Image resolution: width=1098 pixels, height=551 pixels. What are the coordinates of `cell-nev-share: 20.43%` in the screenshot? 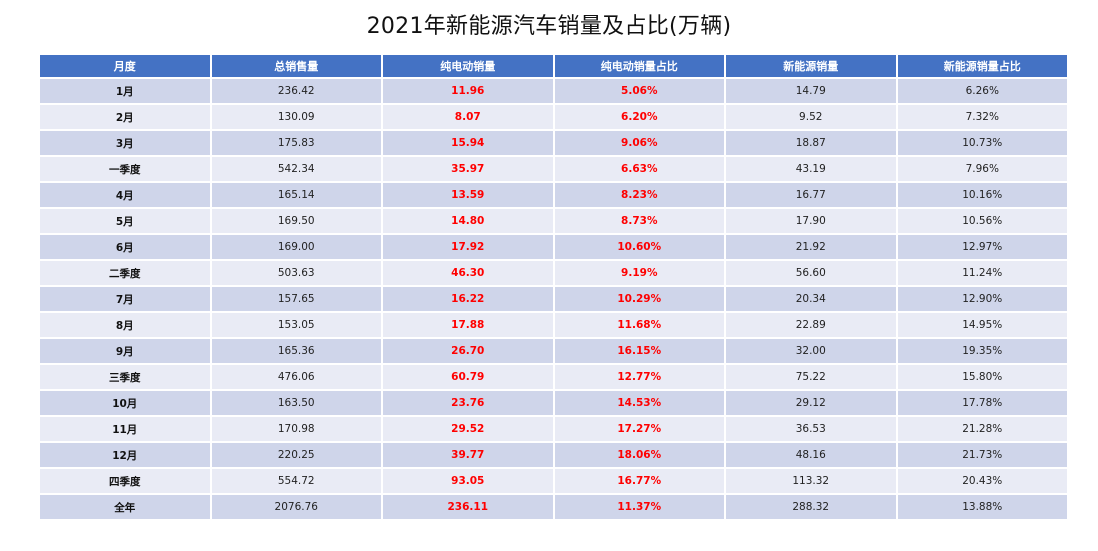 It's located at (982, 481).